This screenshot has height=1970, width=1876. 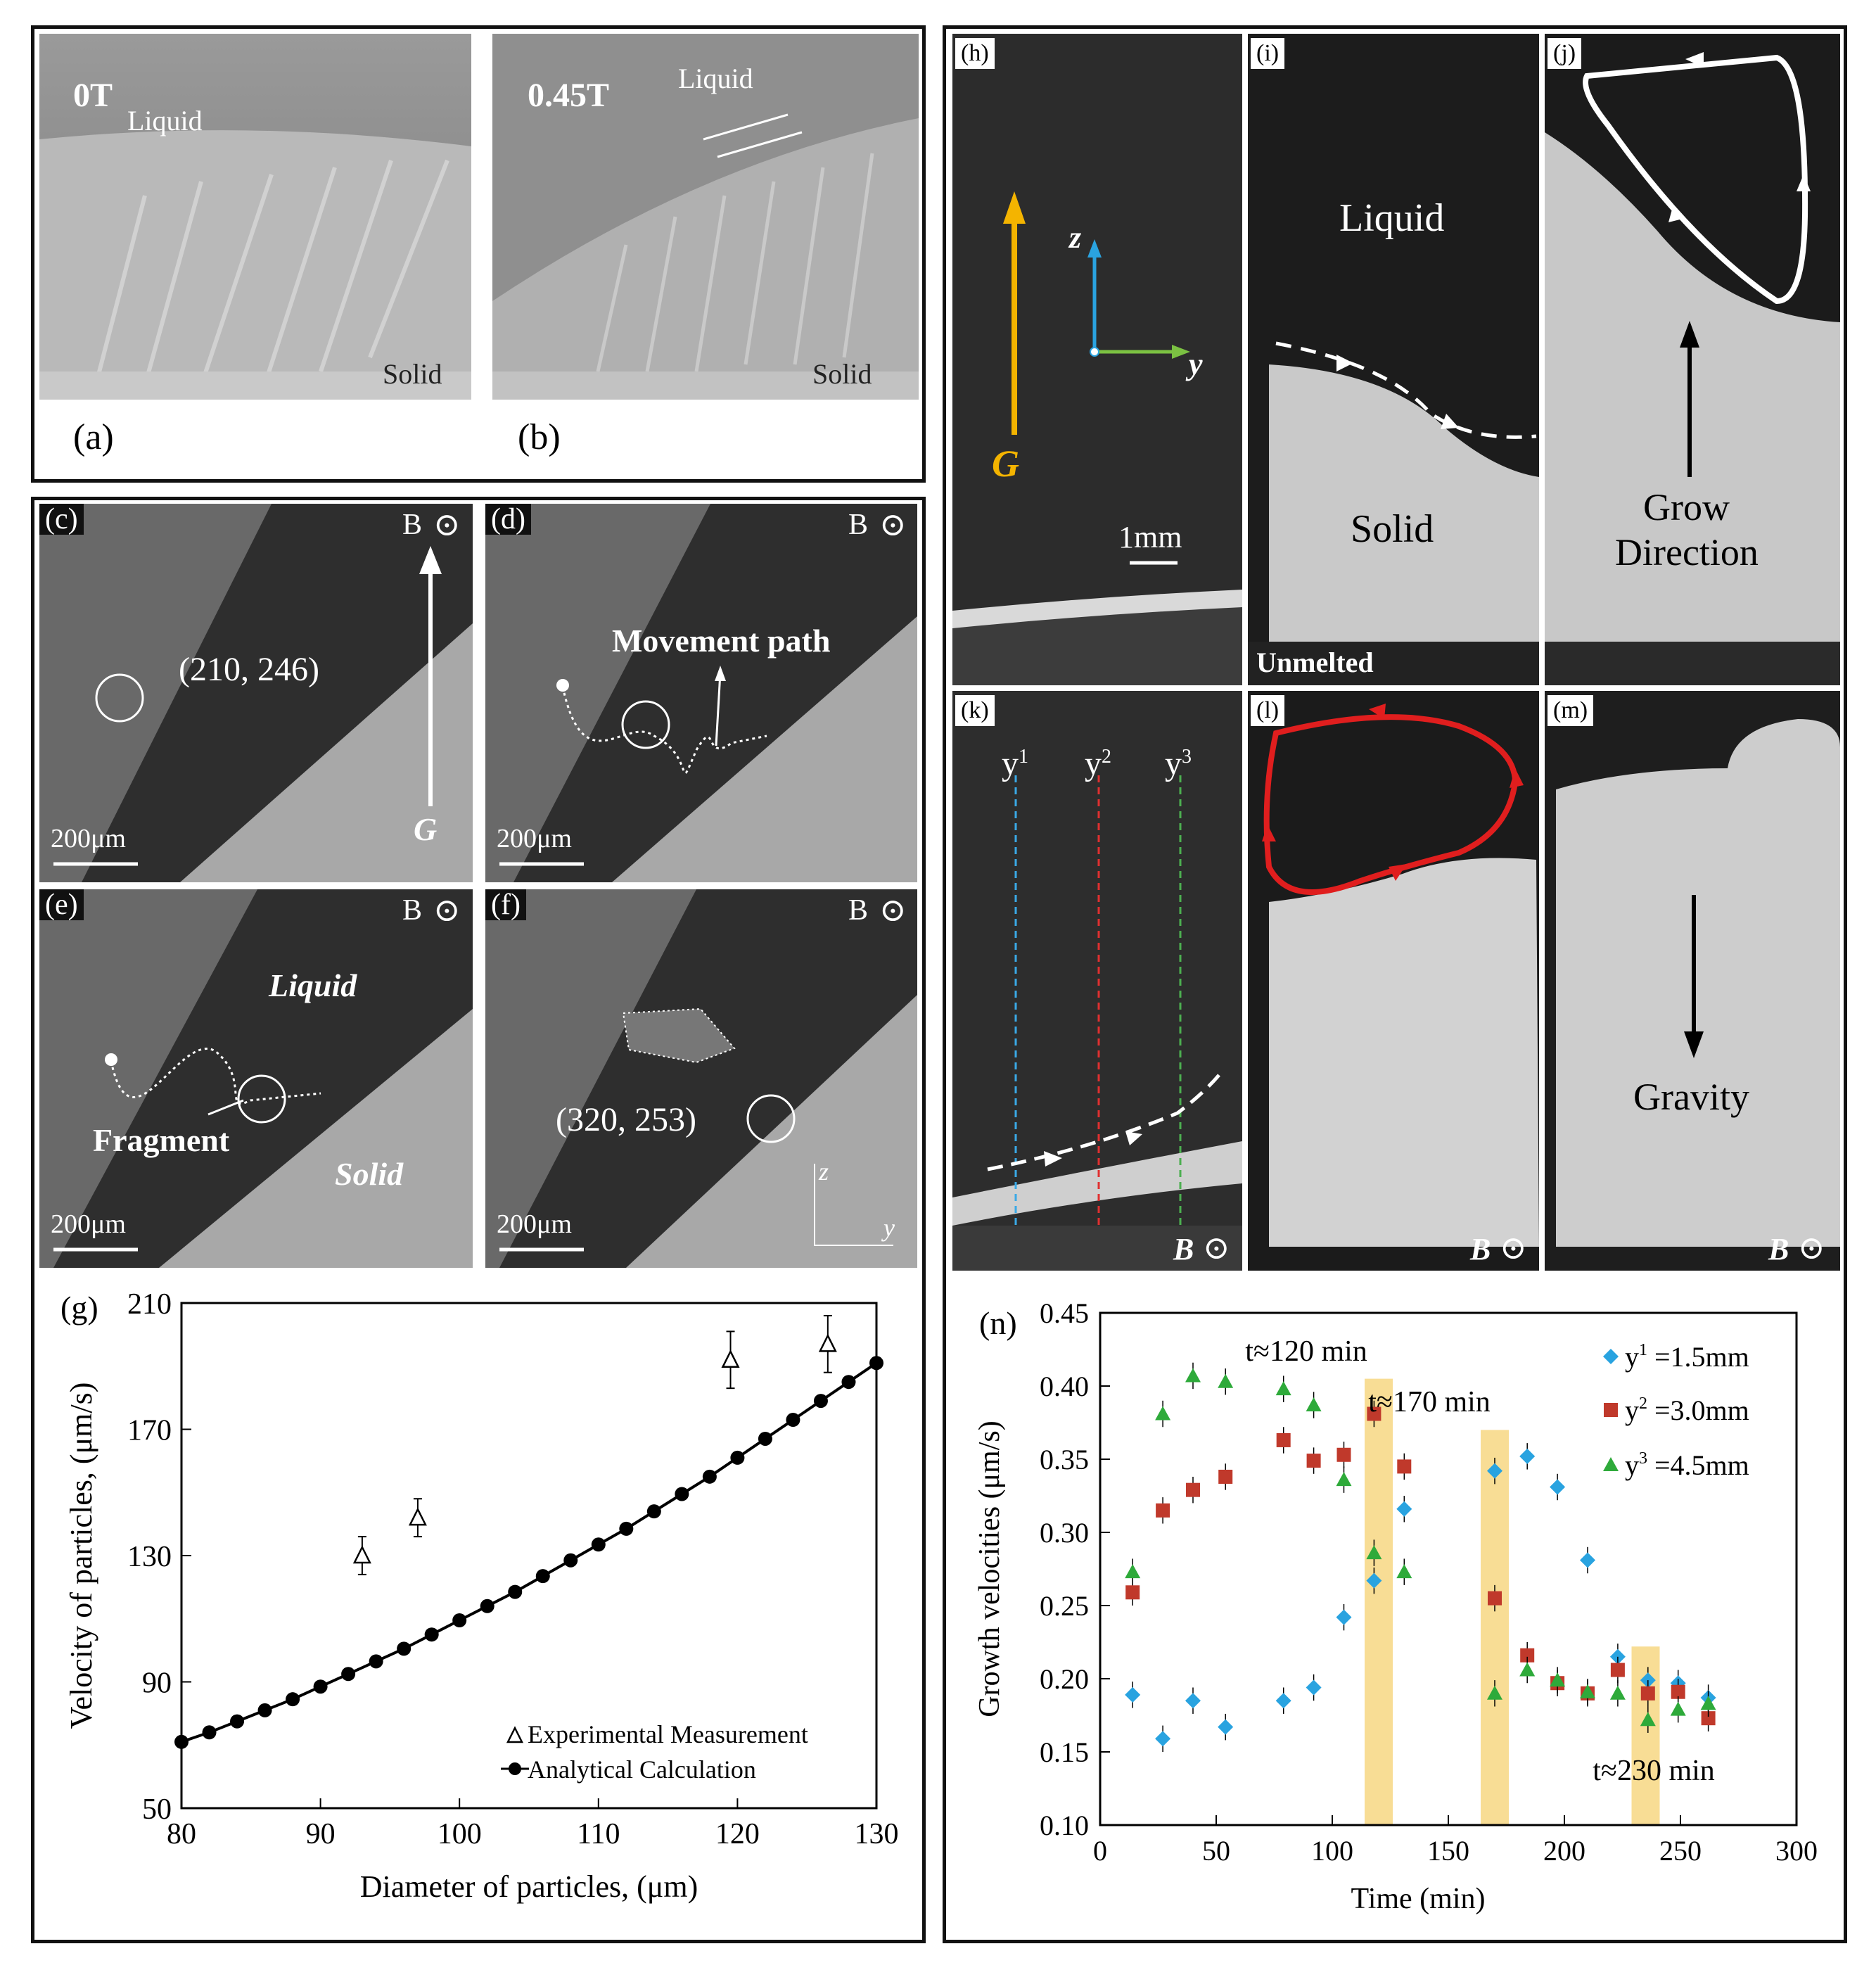 I want to click on chart-n-x-tick-label: 0, so click(x=1100, y=1851).